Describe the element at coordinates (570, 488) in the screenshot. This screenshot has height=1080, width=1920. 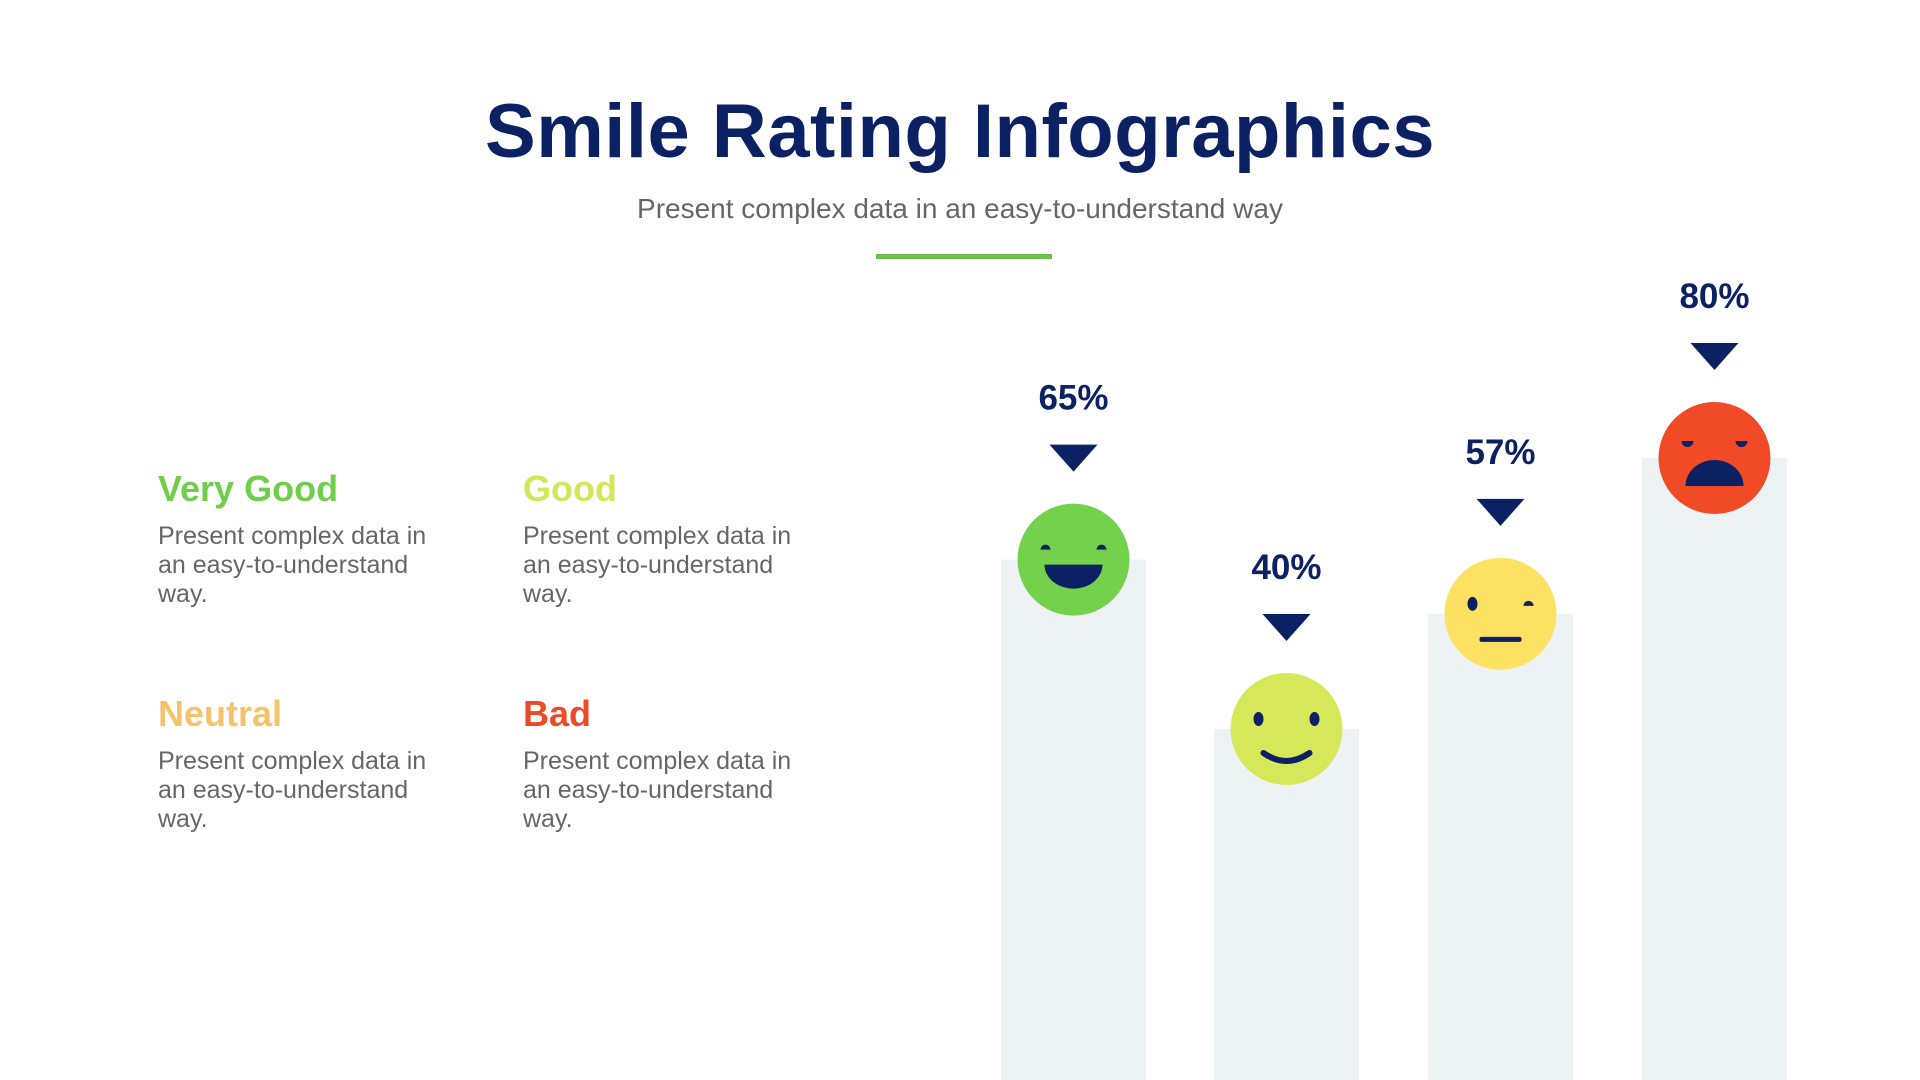
I see `legend-heading: Good` at that location.